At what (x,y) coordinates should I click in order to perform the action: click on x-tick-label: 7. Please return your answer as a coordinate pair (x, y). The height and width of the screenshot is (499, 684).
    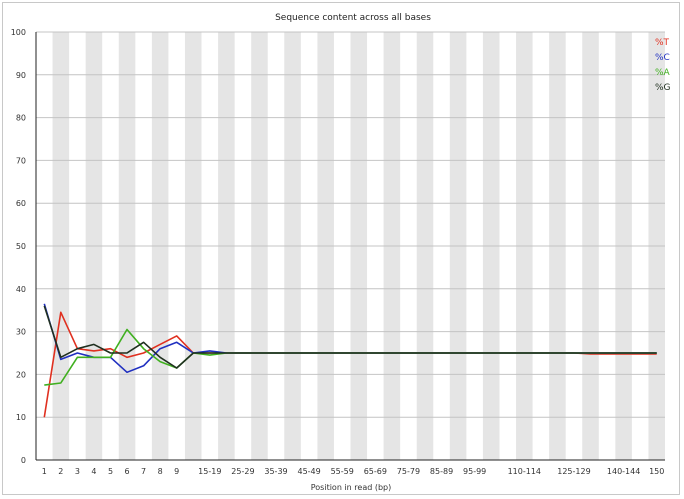
    Looking at the image, I should click on (143, 471).